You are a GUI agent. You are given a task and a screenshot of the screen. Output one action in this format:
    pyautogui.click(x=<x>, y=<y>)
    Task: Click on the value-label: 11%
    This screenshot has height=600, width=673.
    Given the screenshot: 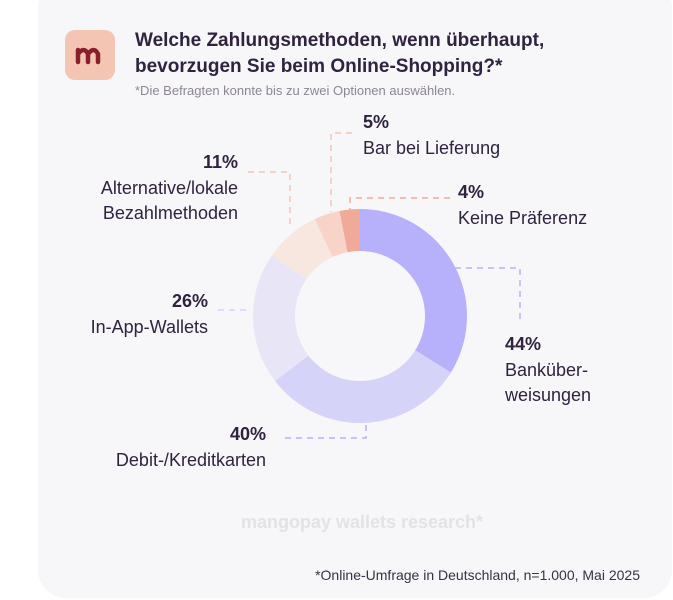 What is the action you would take?
    pyautogui.click(x=220, y=162)
    